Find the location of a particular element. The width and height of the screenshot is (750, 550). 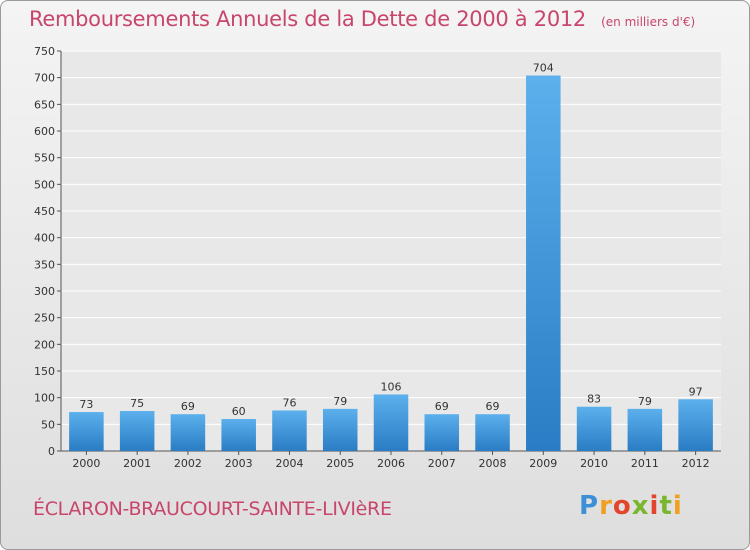

x-tick-label: 2010 is located at coordinates (594, 463).